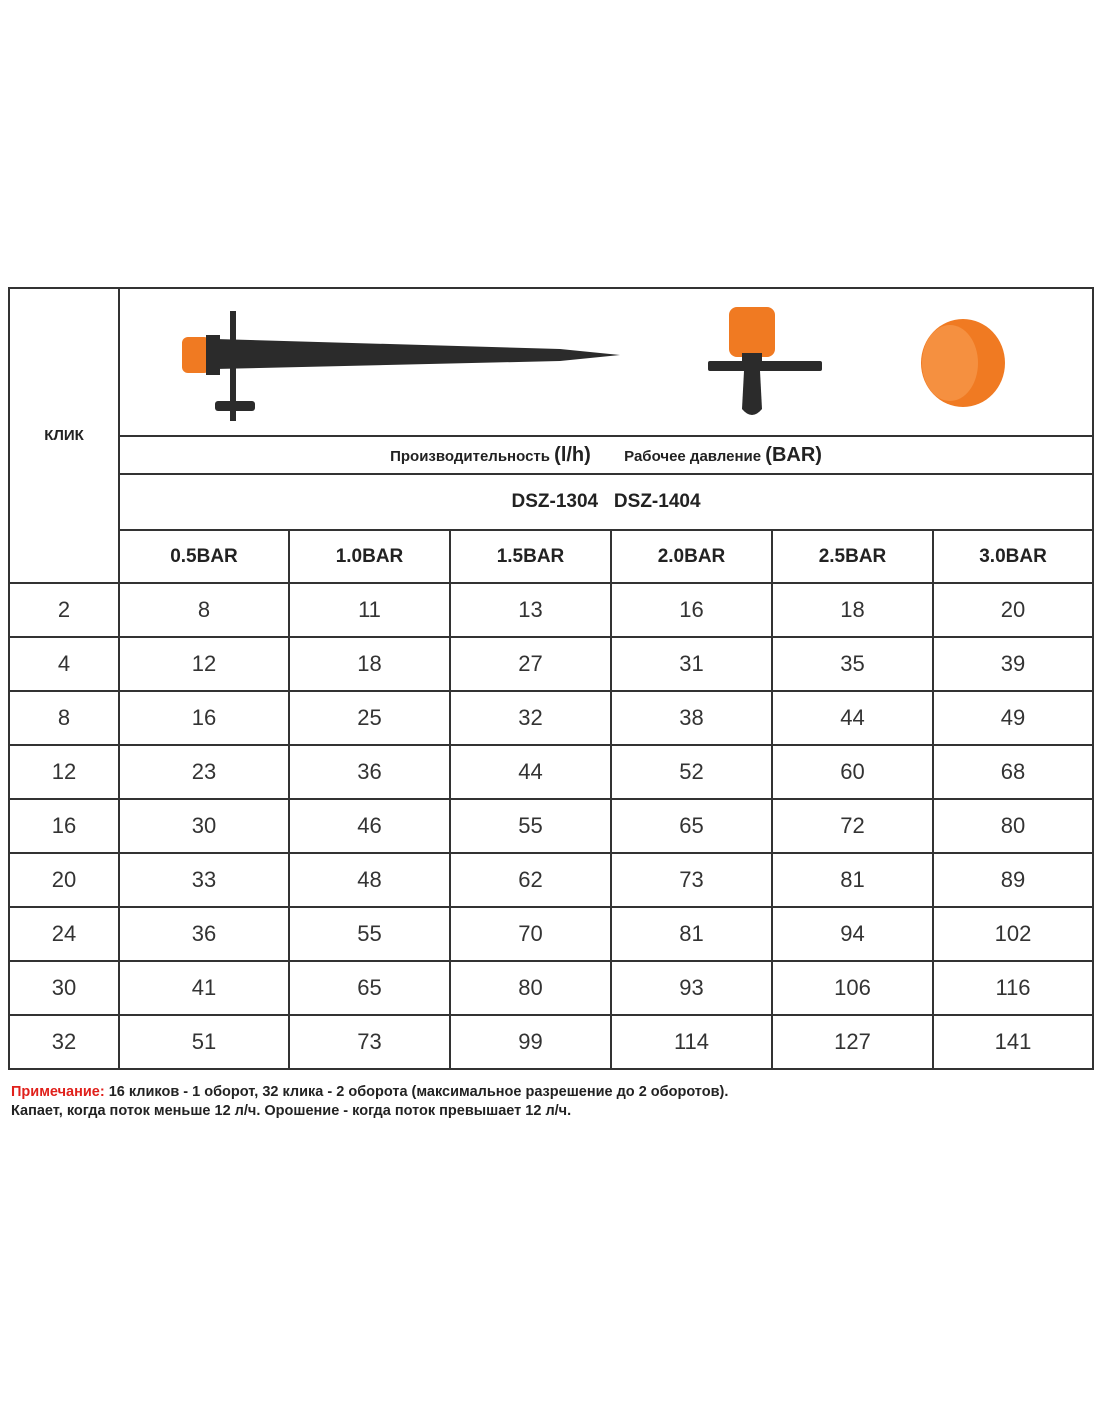 Image resolution: width=1100 pixels, height=1422 pixels. I want to click on table-row: 12 23 36 44 52 60 68, so click(551, 772).